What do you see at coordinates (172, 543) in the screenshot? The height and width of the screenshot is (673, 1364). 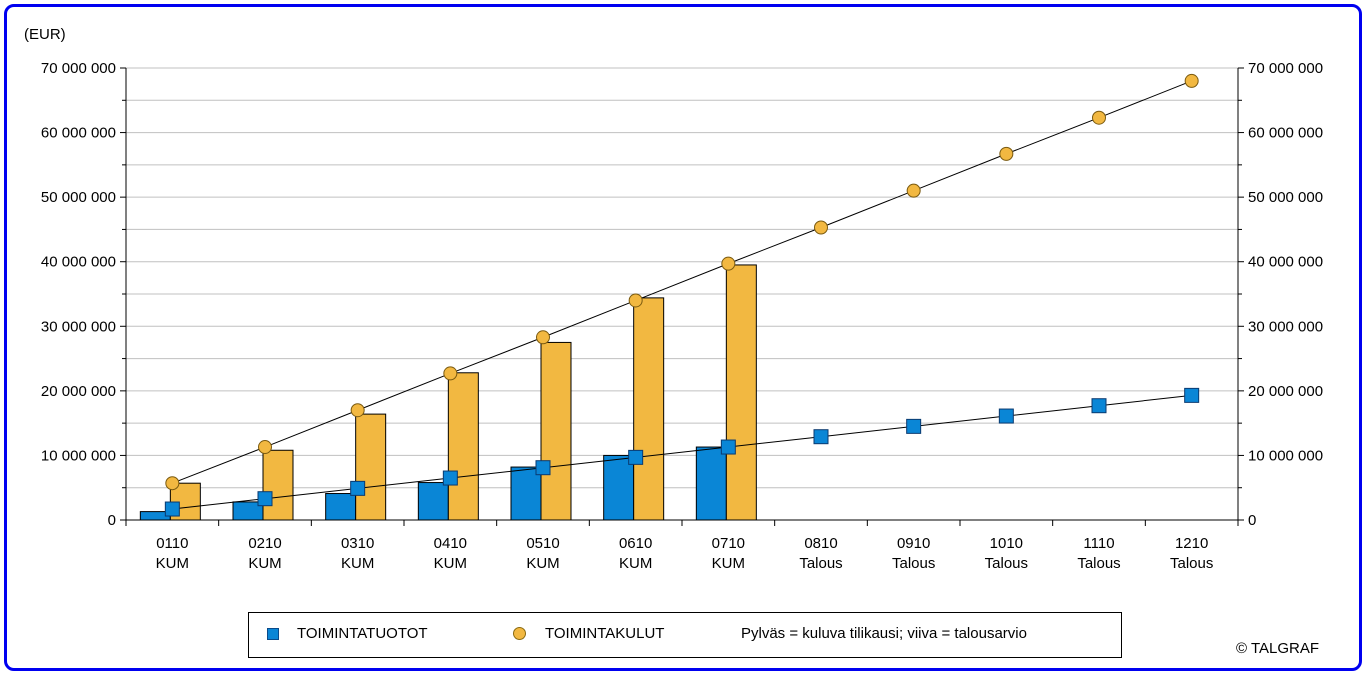 I see `x-tick-label: 0110` at bounding box center [172, 543].